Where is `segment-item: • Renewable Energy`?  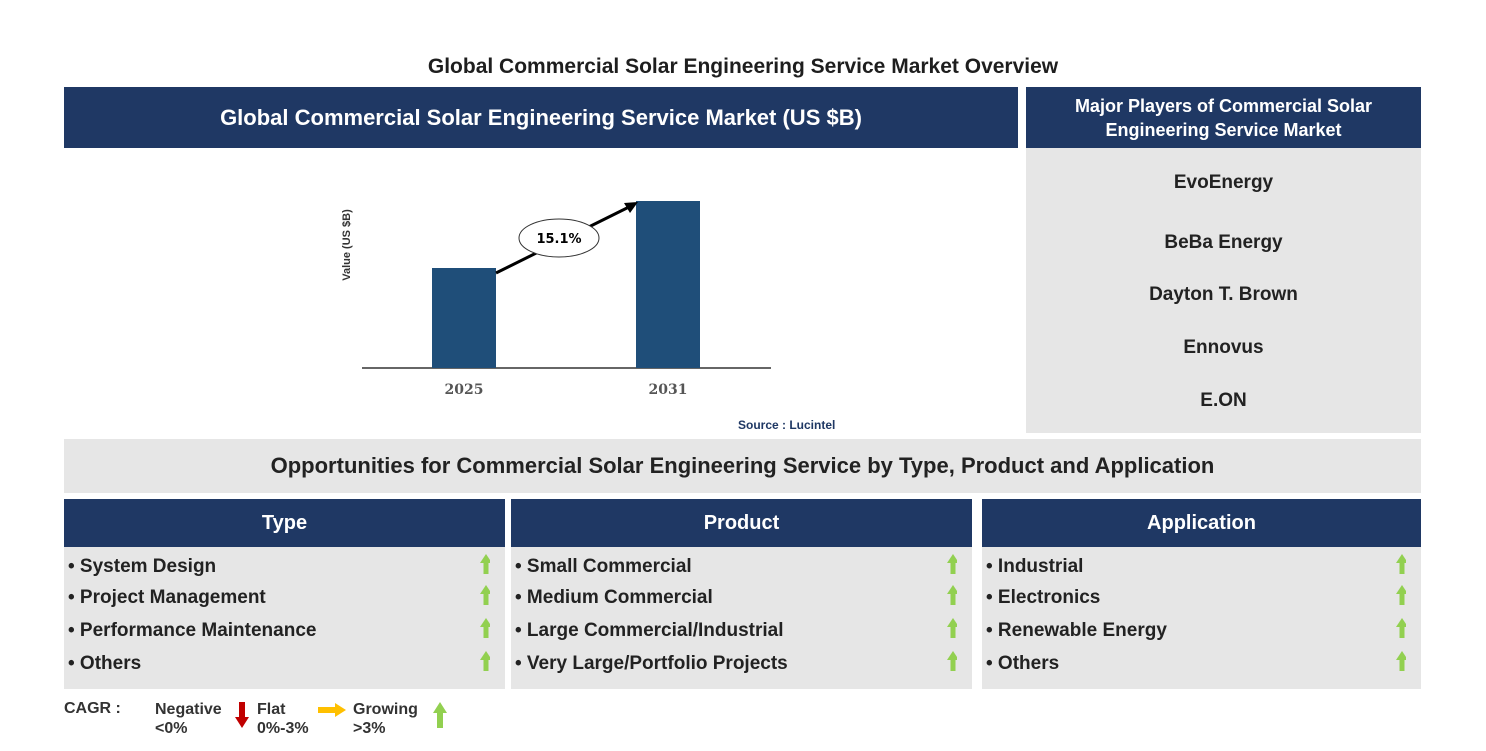
segment-item: • Renewable Energy is located at coordinates (1076, 630).